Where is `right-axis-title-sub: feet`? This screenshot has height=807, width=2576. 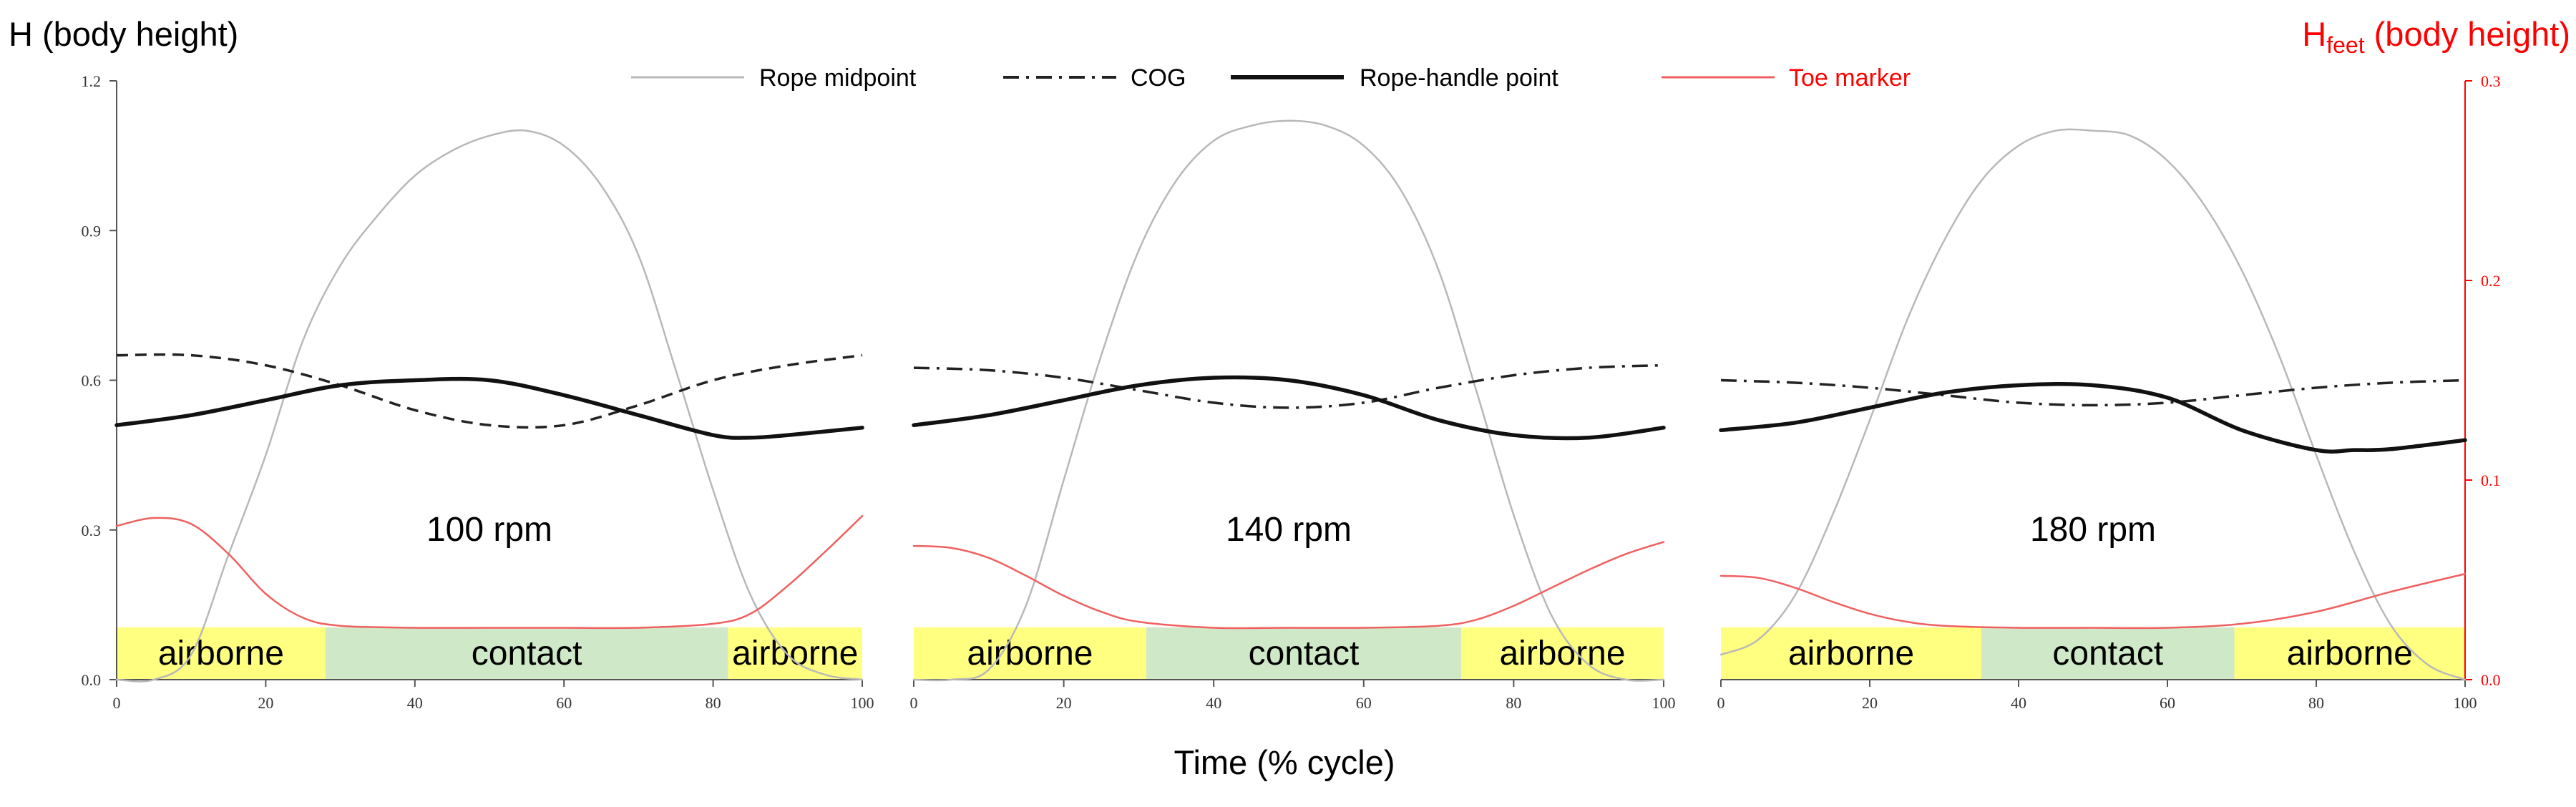 right-axis-title-sub: feet is located at coordinates (2345, 45).